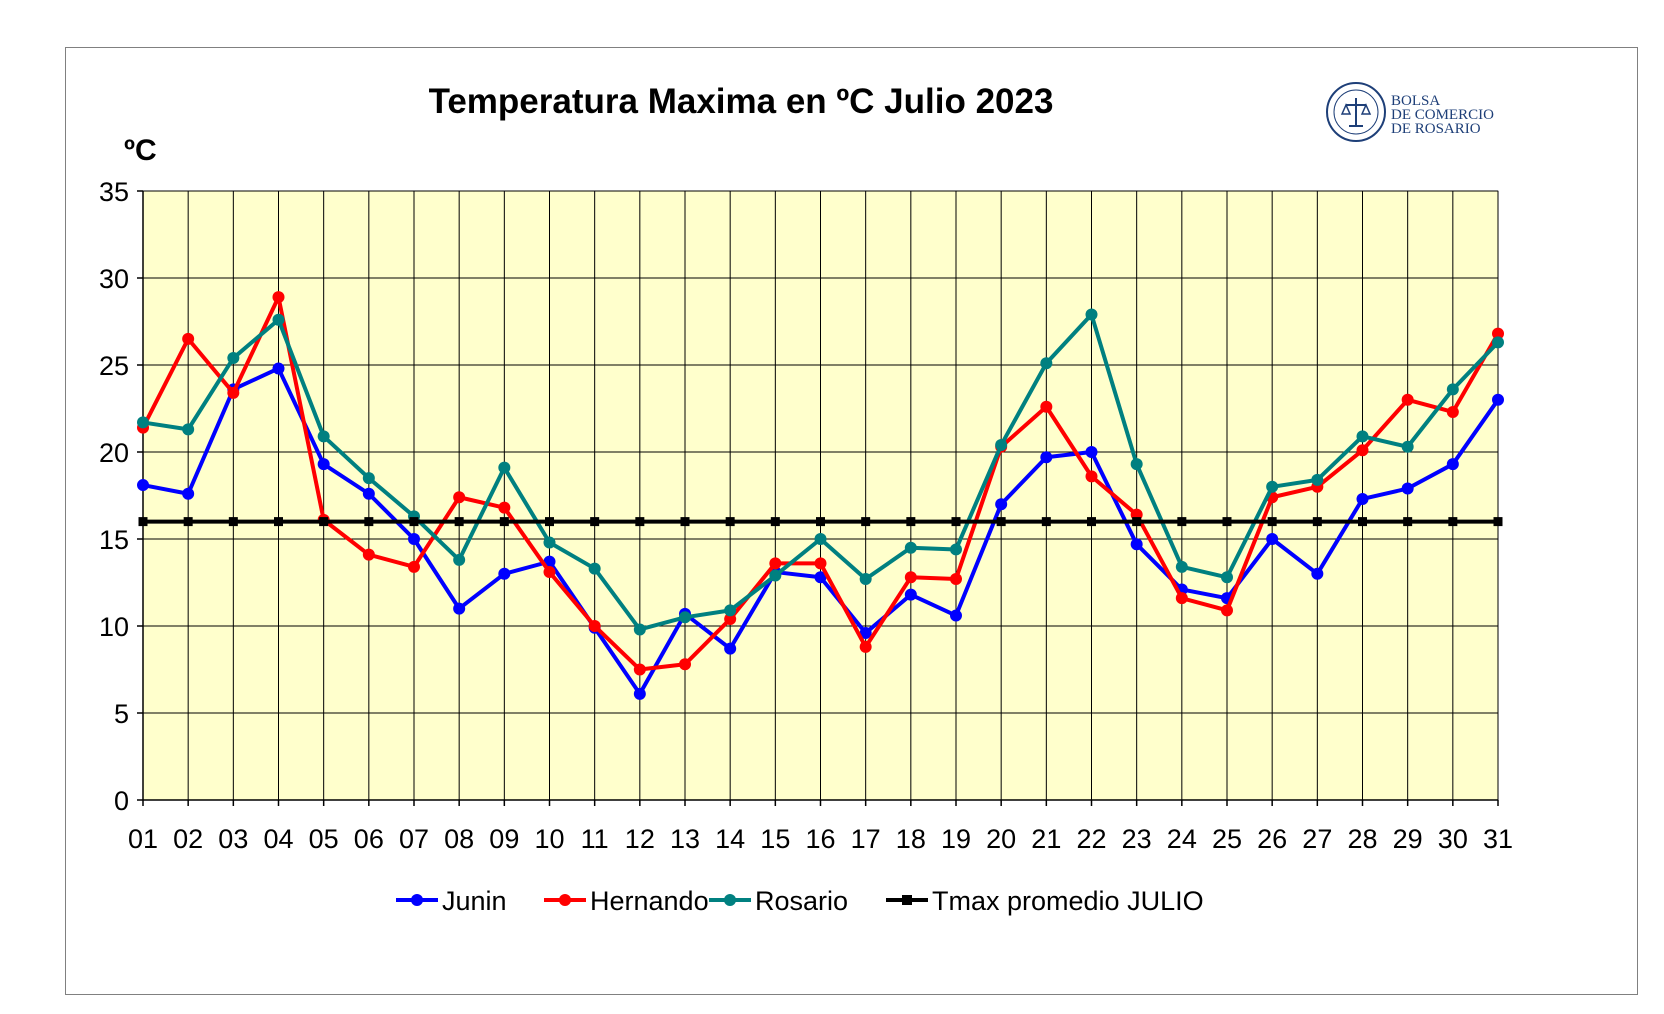  Describe the element at coordinates (114, 279) in the screenshot. I see `y-tick-label: 30` at that location.